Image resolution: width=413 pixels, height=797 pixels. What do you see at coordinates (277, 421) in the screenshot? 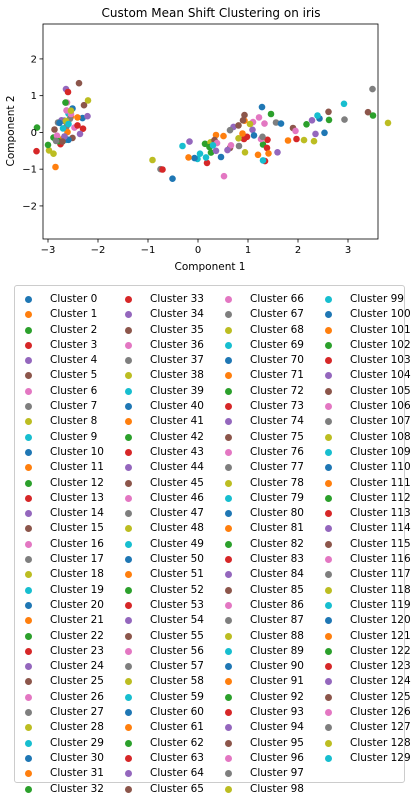
I see `legend-label: Cluster 74` at bounding box center [277, 421].